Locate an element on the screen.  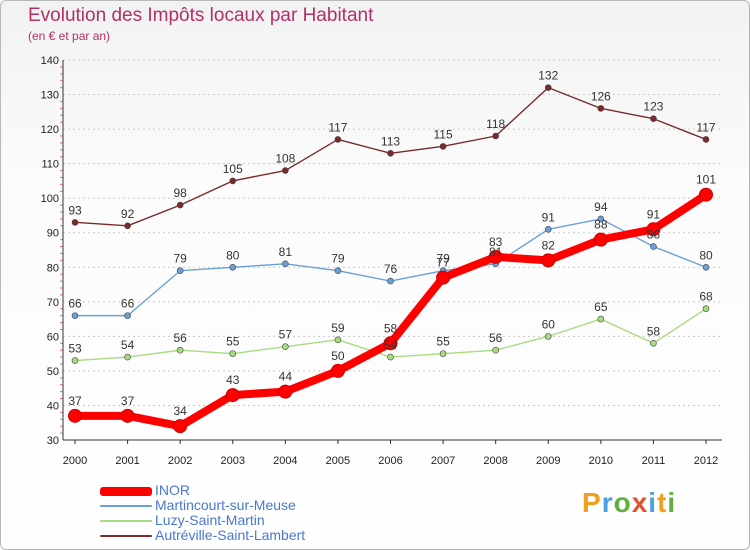
data-label-autr-ville-saint-lambert: 126 is located at coordinates (601, 96).